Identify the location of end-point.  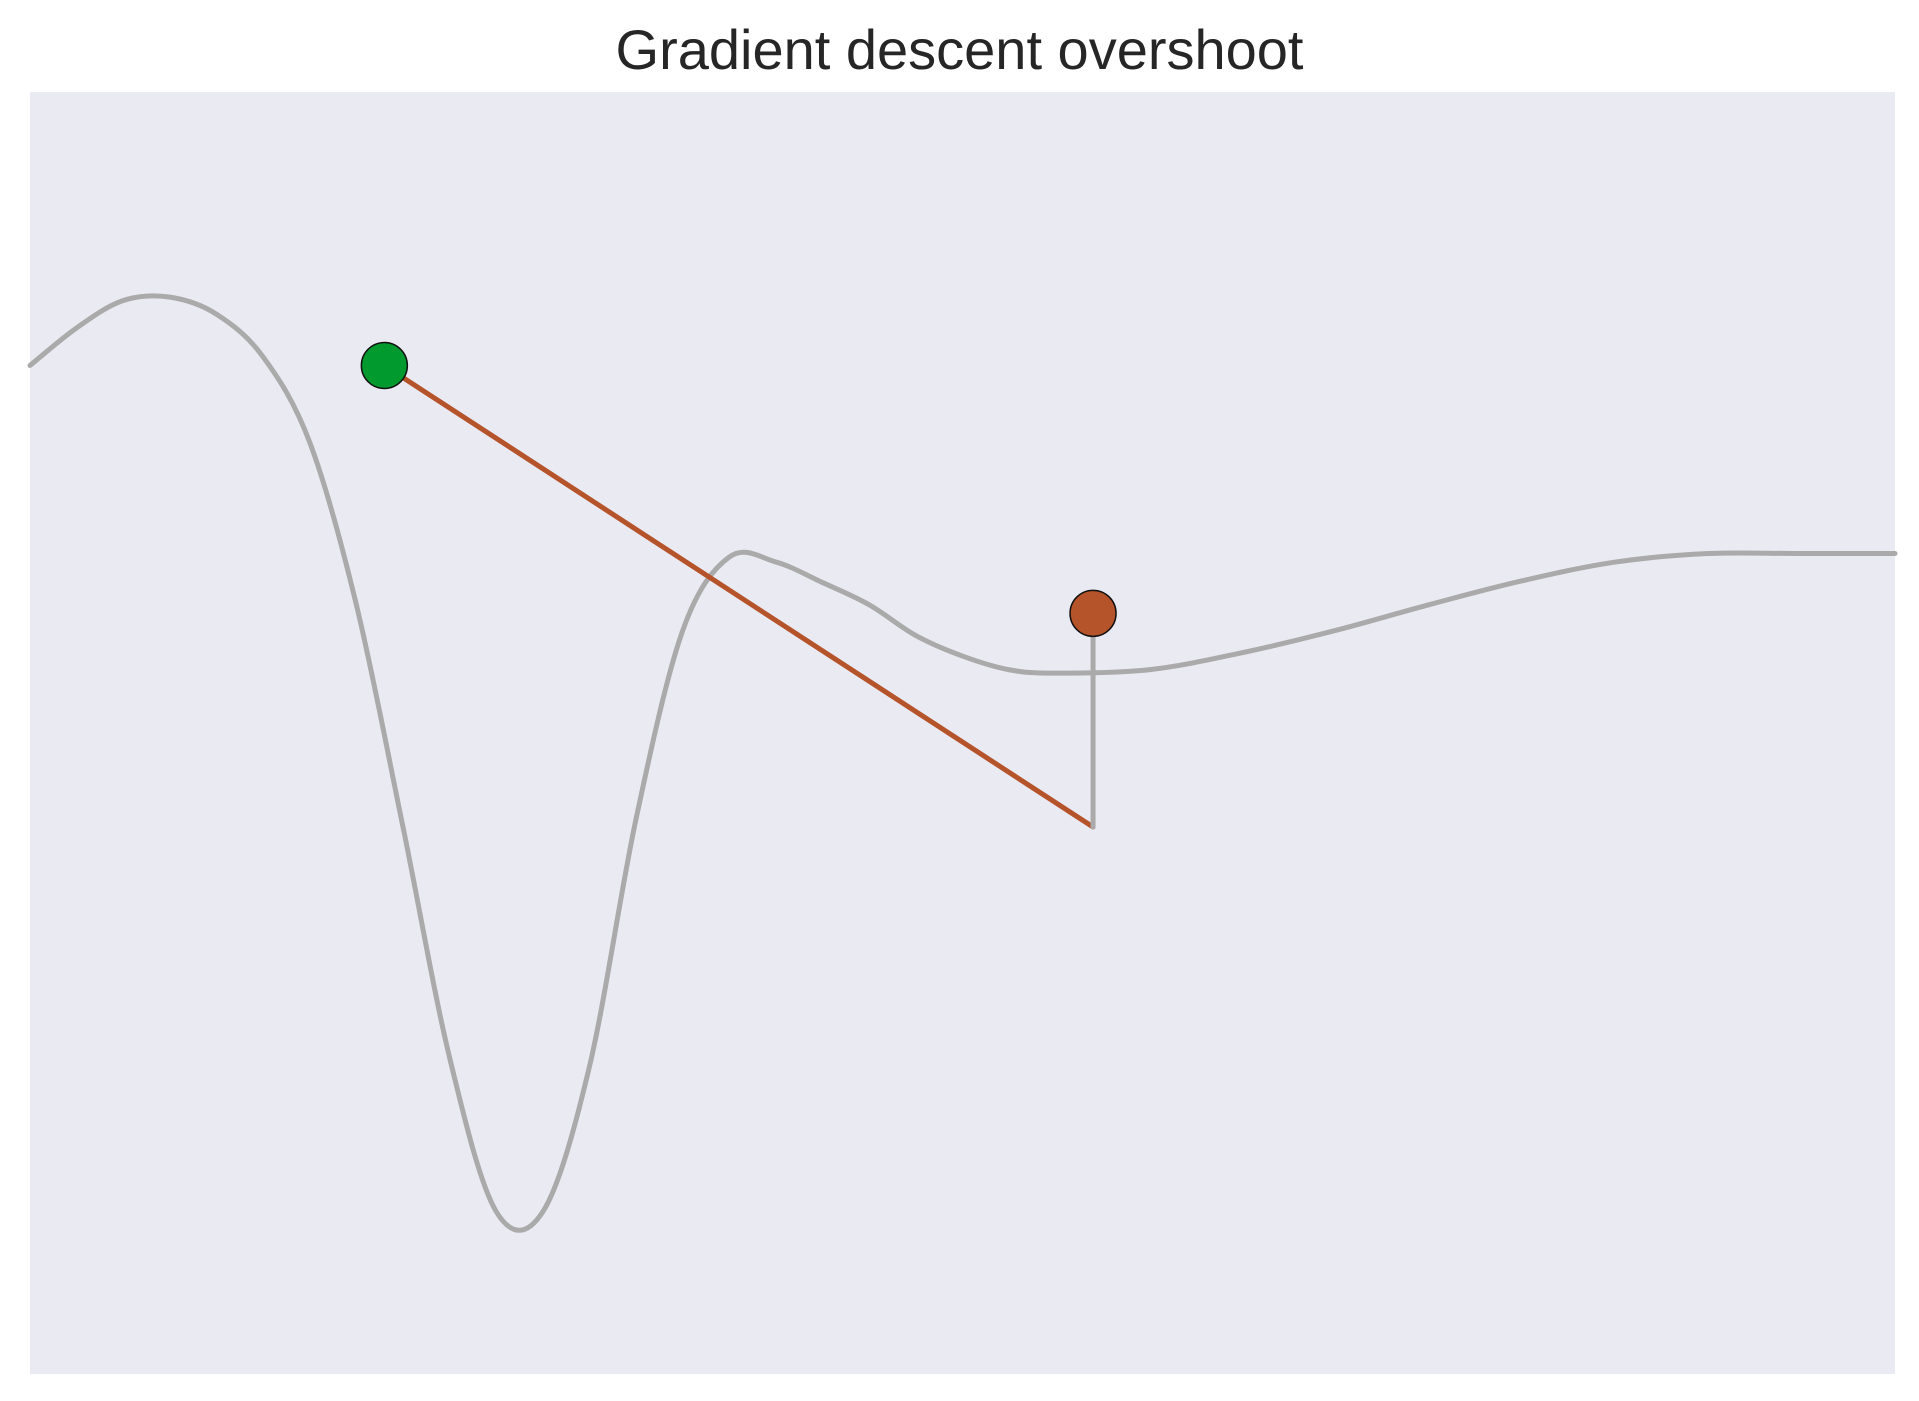
(1093, 613).